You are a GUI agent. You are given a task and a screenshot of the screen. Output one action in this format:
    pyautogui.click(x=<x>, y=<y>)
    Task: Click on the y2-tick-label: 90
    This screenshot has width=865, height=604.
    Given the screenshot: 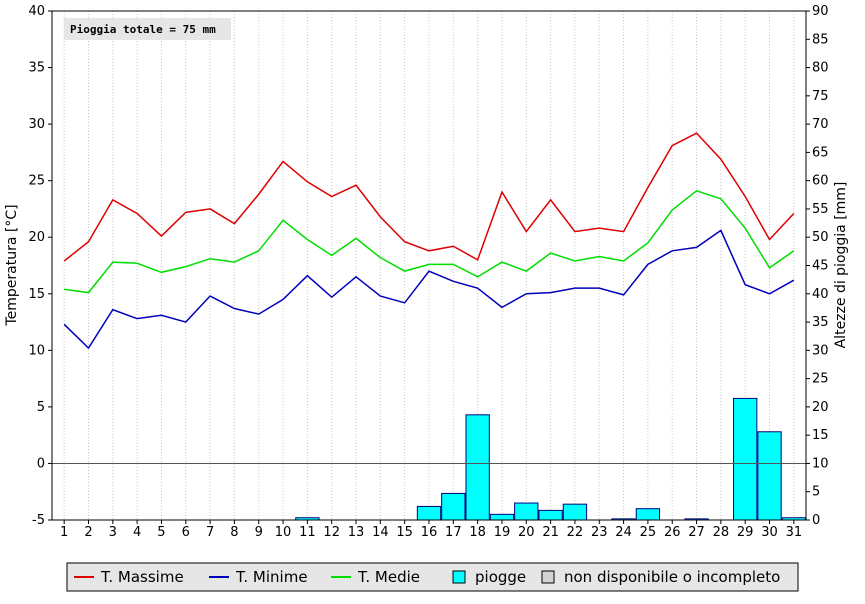 What is the action you would take?
    pyautogui.click(x=820, y=11)
    